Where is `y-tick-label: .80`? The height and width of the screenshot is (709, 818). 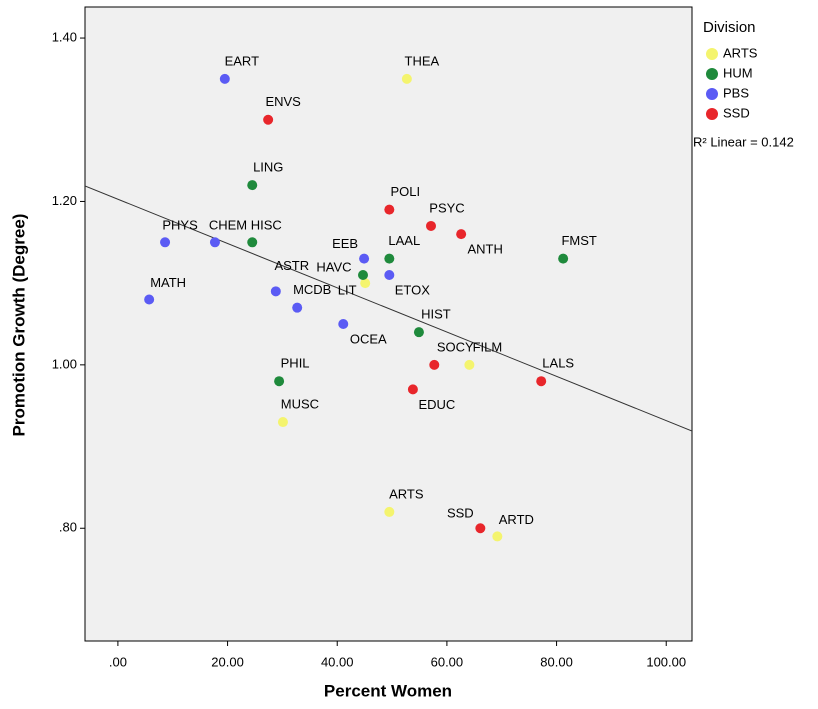
y-tick-label: .80 is located at coordinates (68, 527).